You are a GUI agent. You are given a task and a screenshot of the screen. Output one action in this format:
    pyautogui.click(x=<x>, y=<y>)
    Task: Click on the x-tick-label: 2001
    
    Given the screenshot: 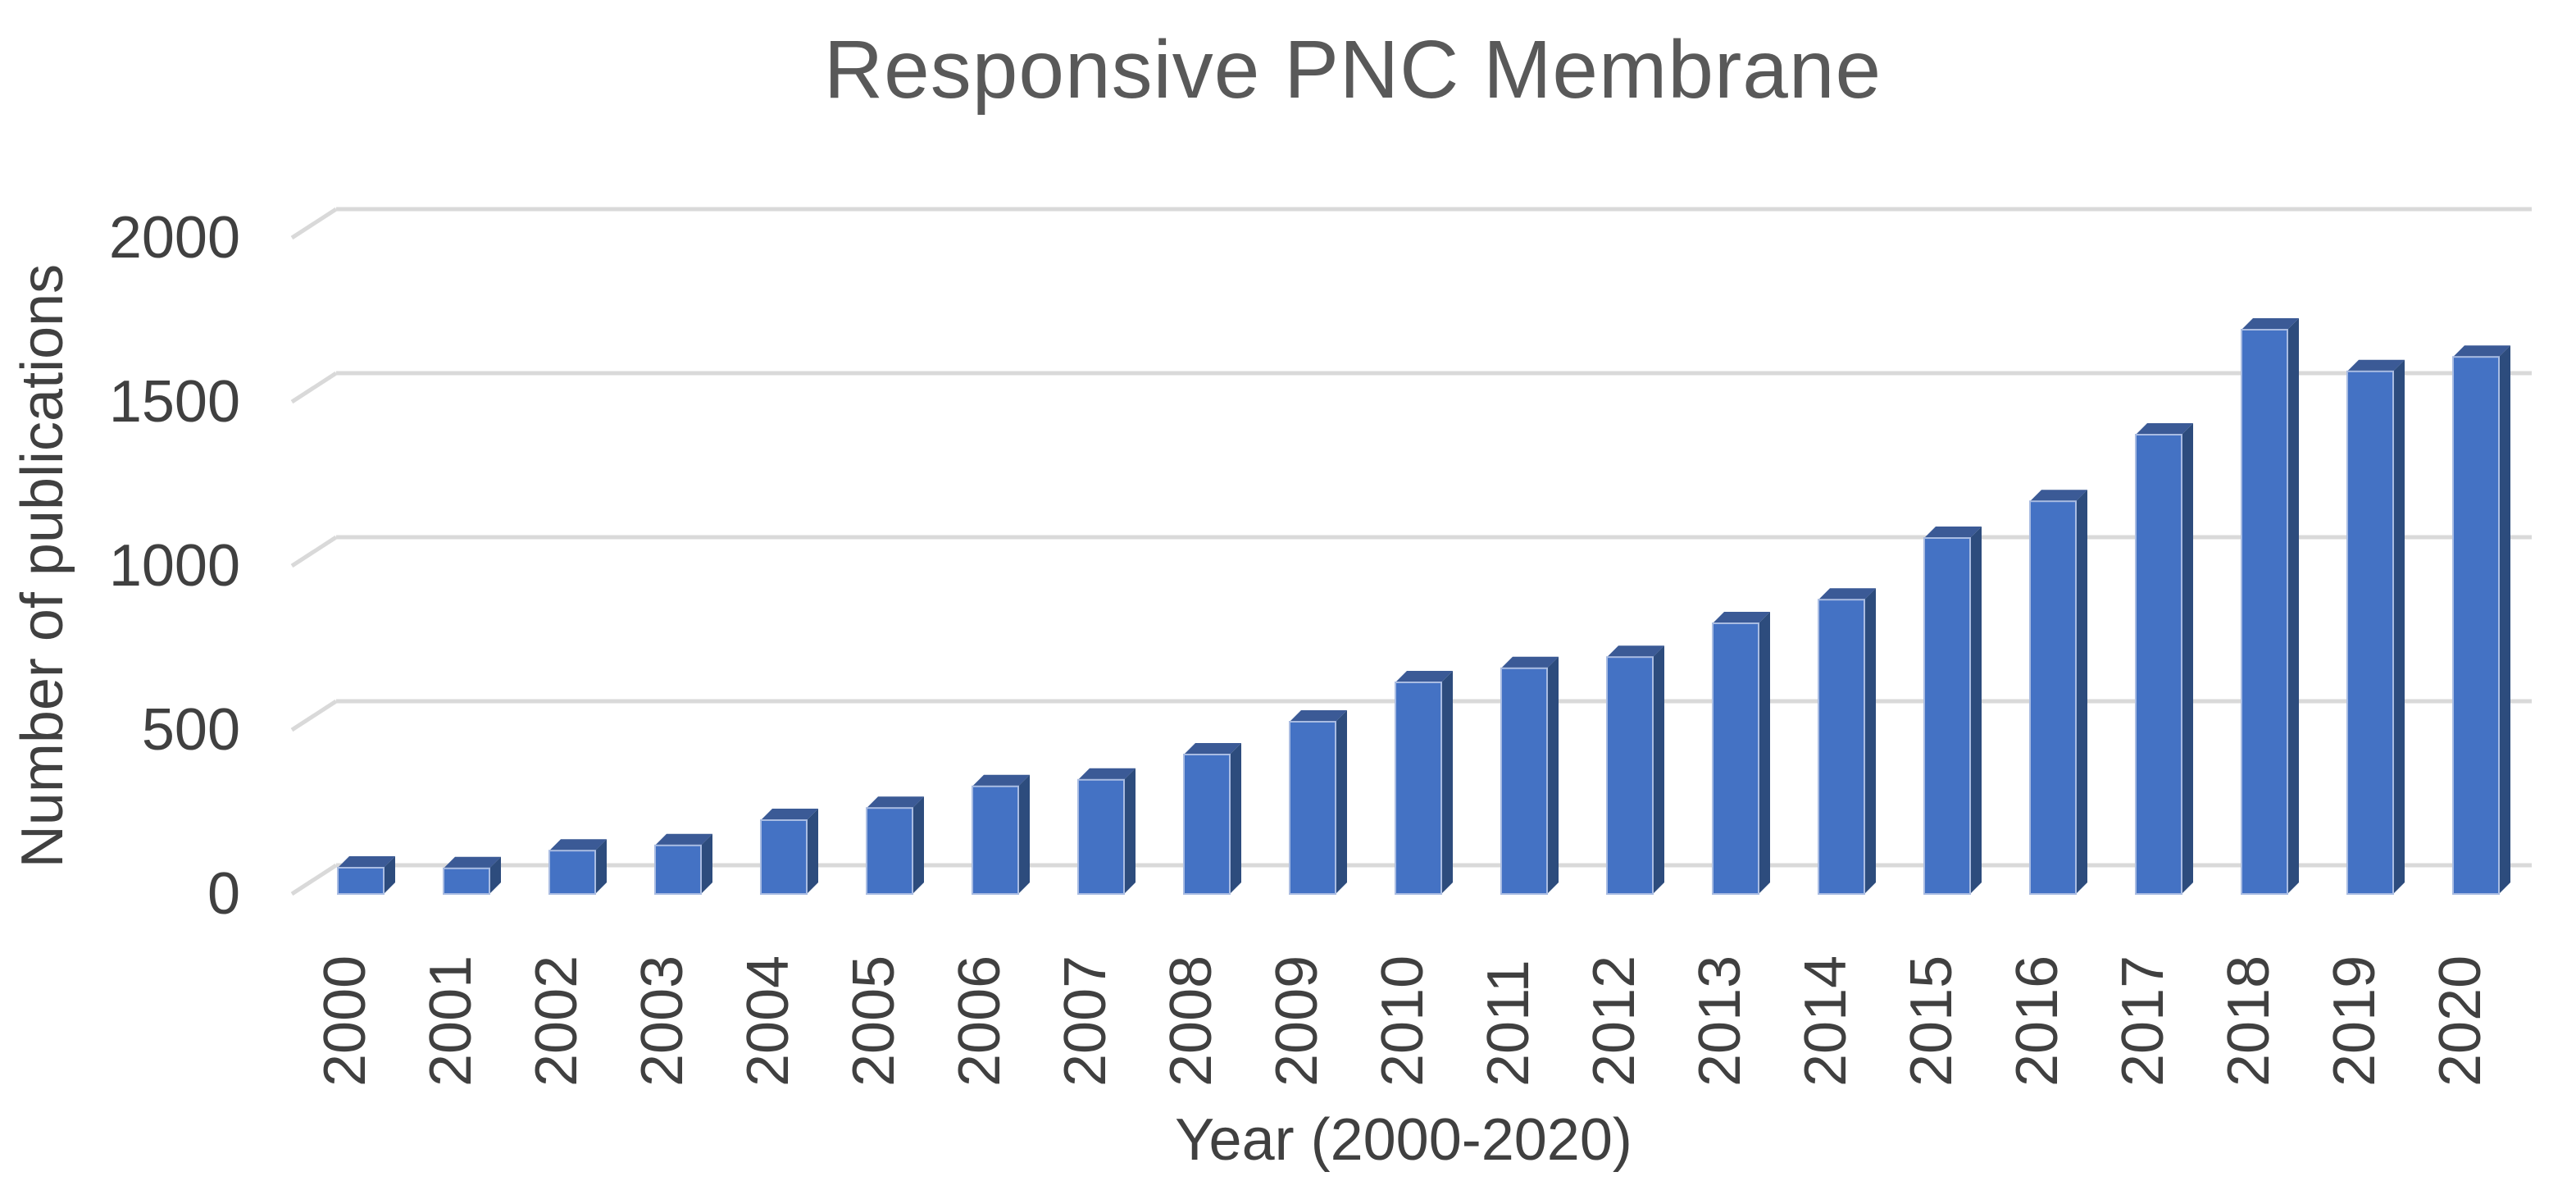 What is the action you would take?
    pyautogui.click(x=451, y=1021)
    